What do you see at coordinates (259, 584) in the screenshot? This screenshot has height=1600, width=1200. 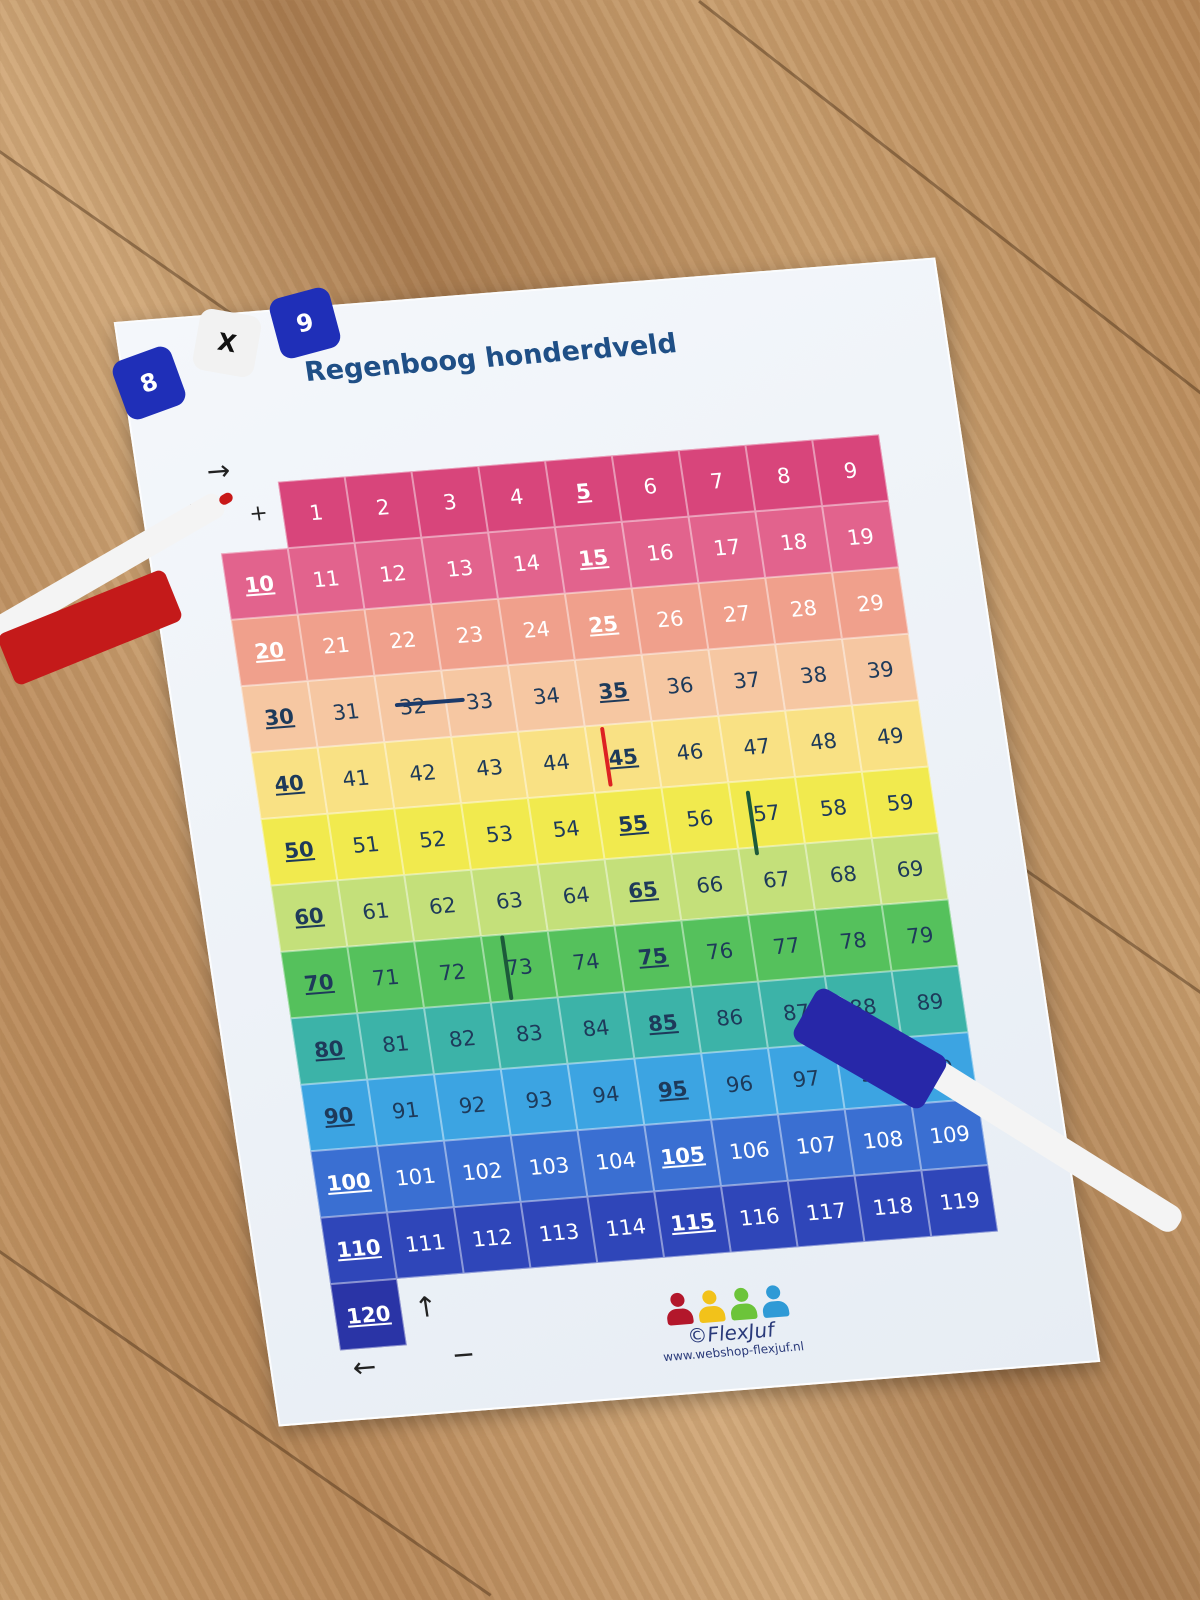 I see `number-cell: 10` at bounding box center [259, 584].